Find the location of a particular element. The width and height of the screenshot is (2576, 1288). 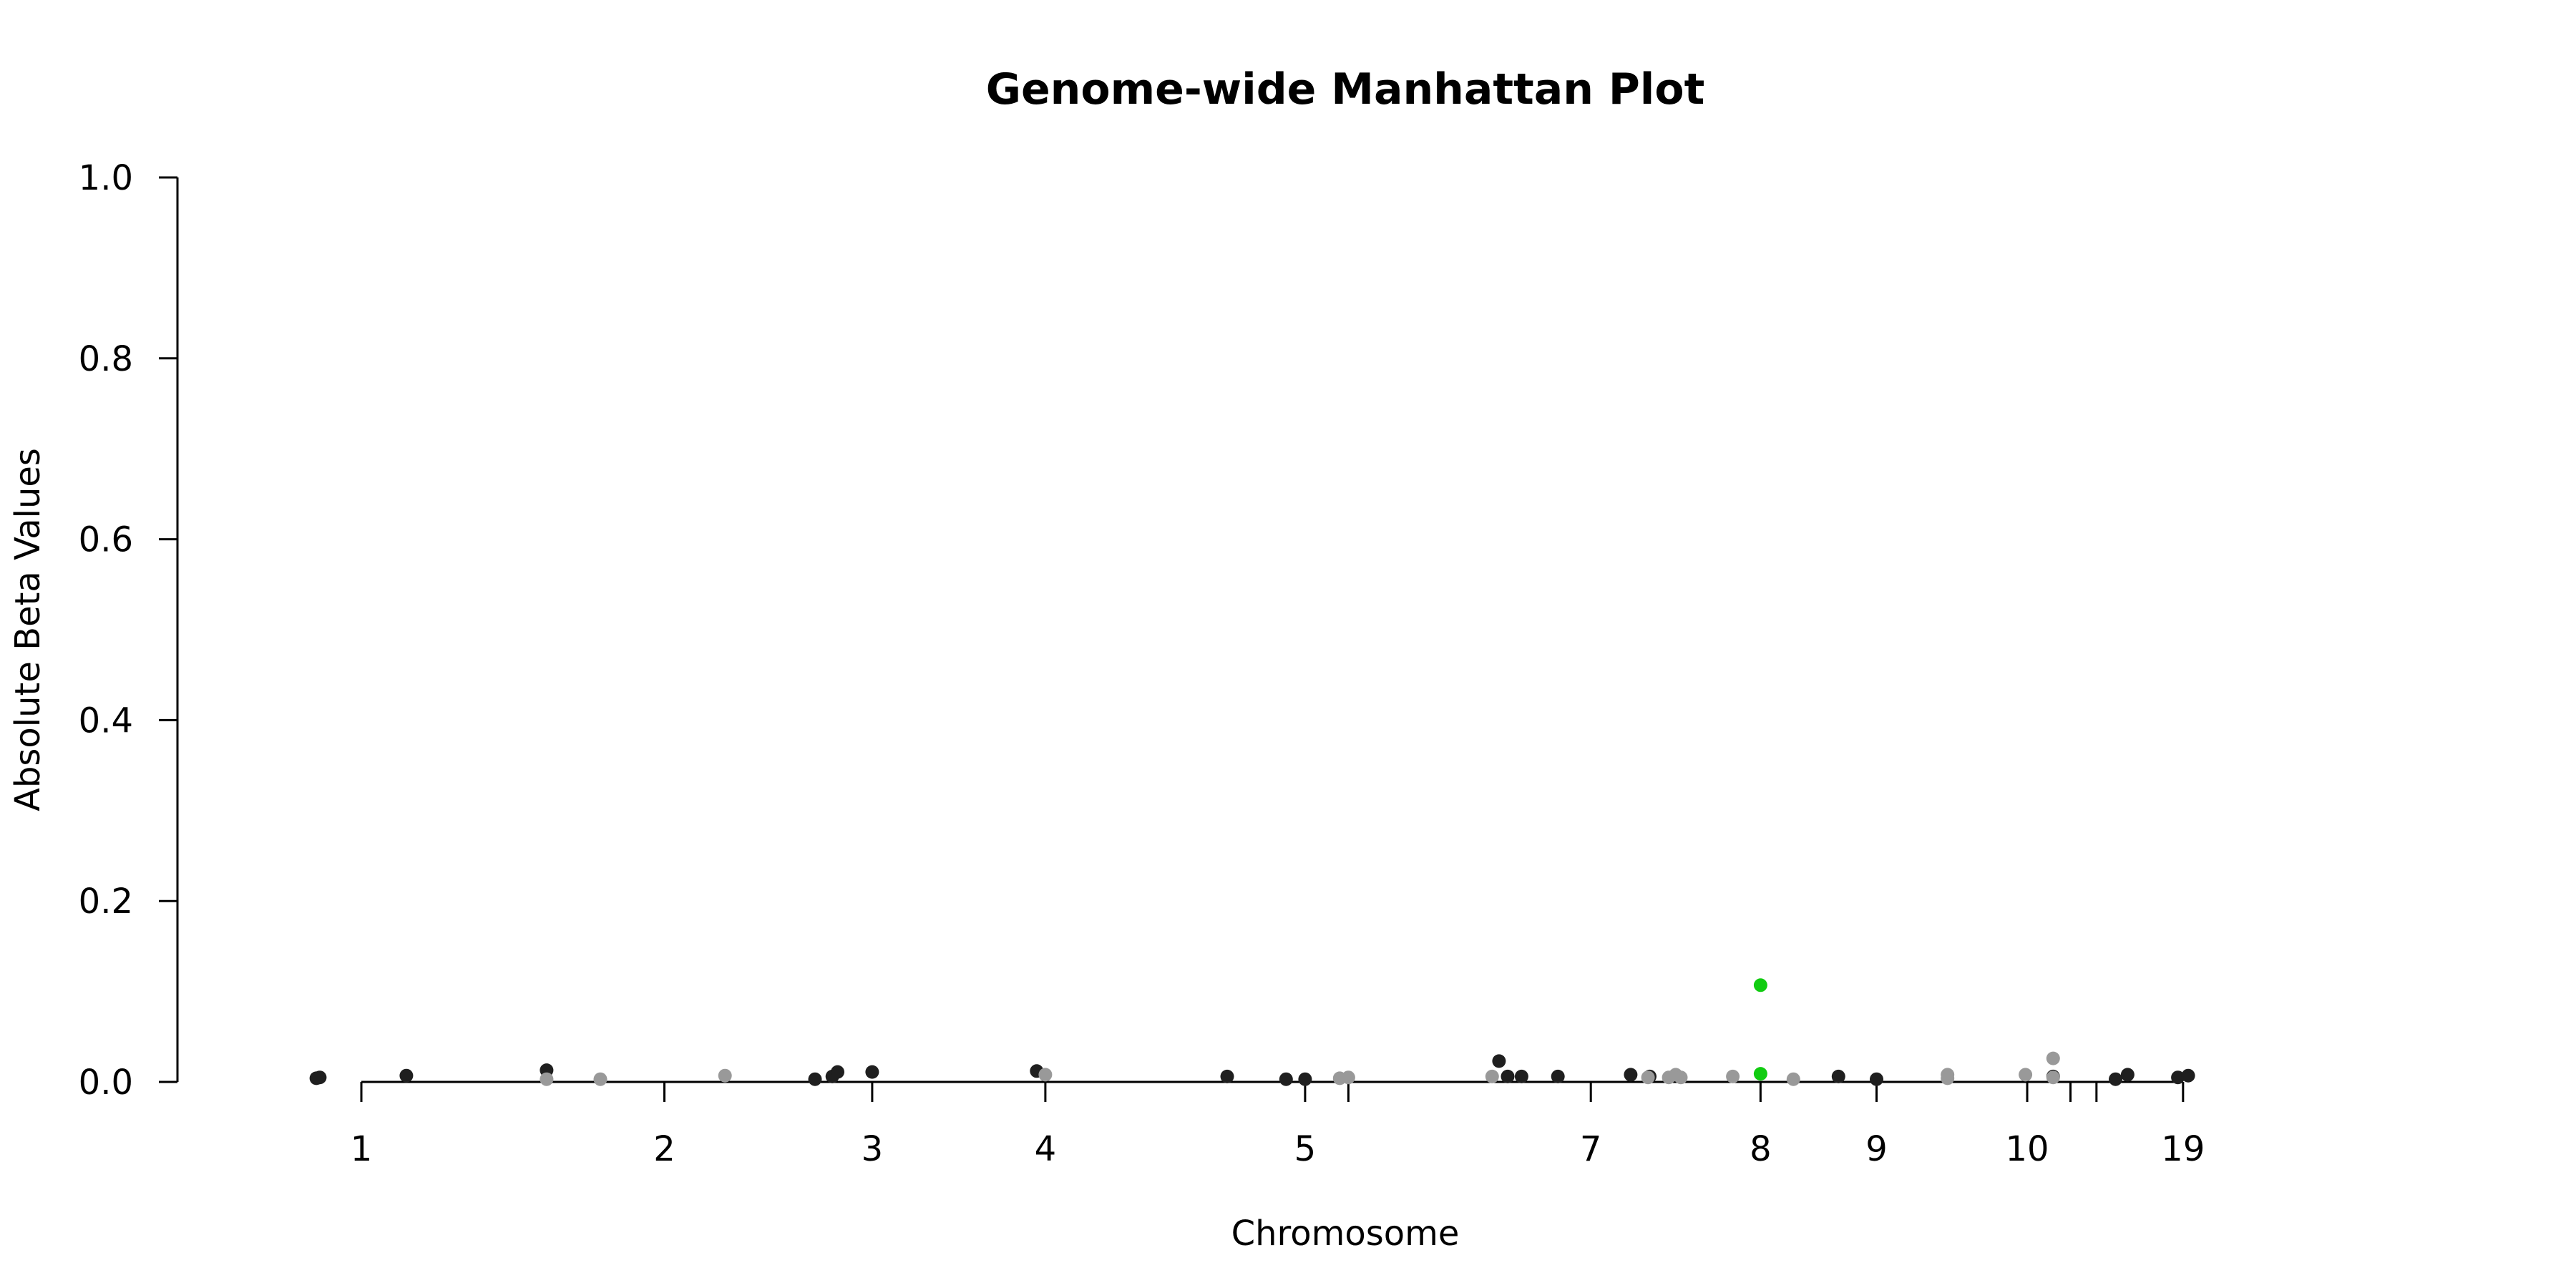

chart-title: Genome-wide Manhattan Plot is located at coordinates (1345, 89).